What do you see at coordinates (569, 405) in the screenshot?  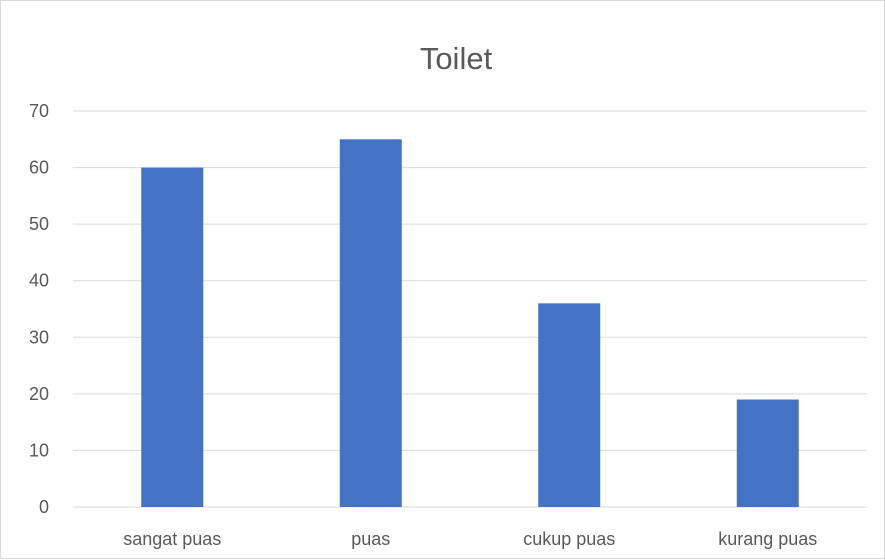 I see `bar-cukup-puas` at bounding box center [569, 405].